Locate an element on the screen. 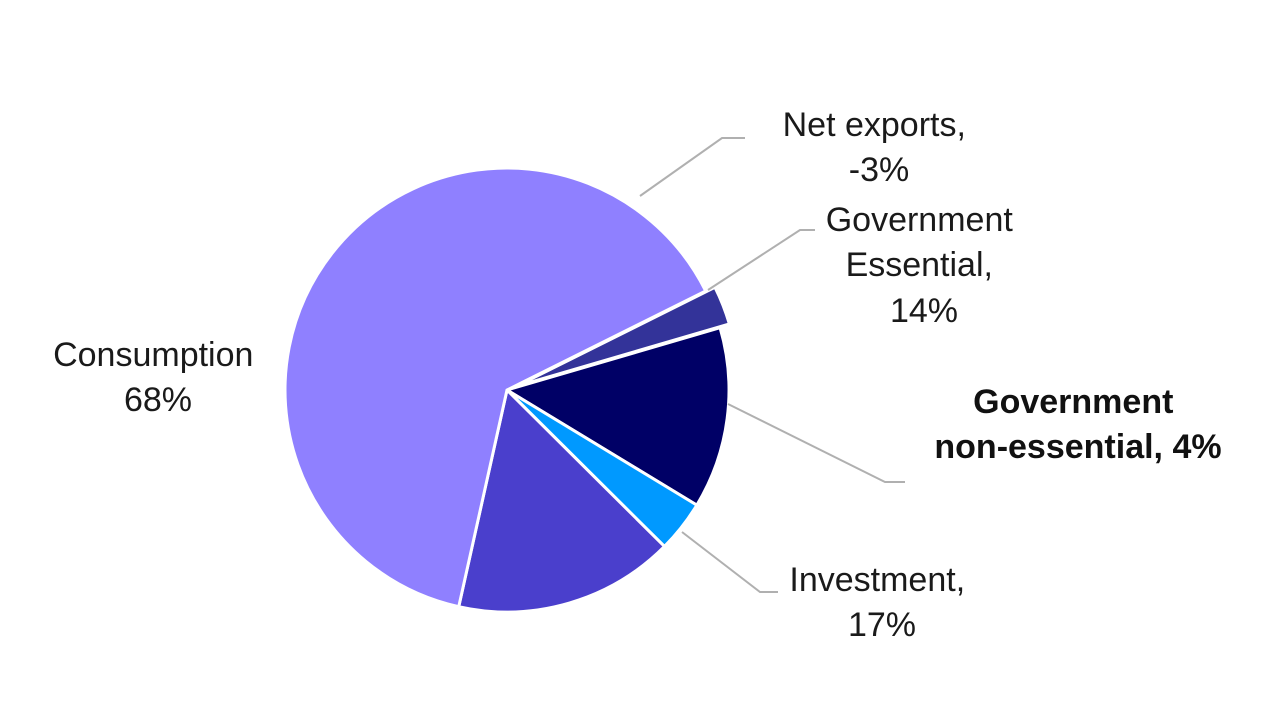  label-consumption-line2: 68% is located at coordinates (158, 400).